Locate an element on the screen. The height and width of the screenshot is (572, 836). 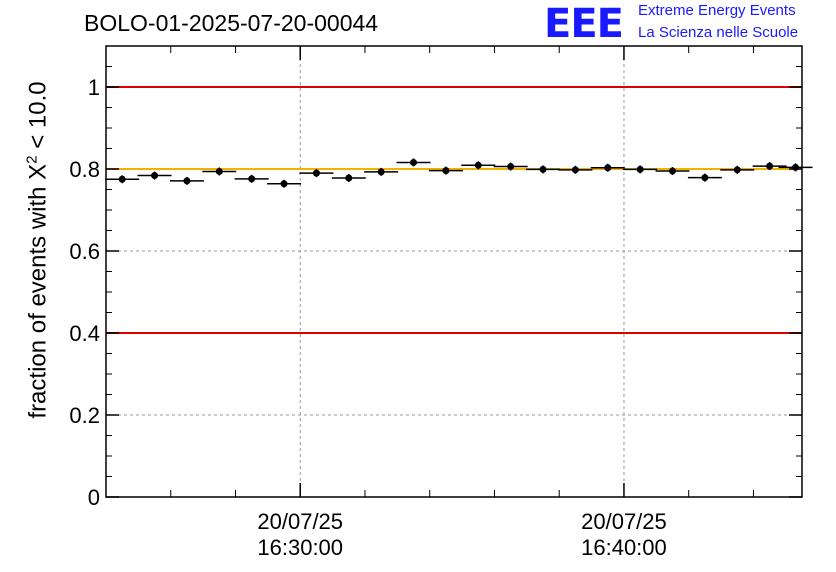
y-tick-label: 0 is located at coordinates (94, 497).